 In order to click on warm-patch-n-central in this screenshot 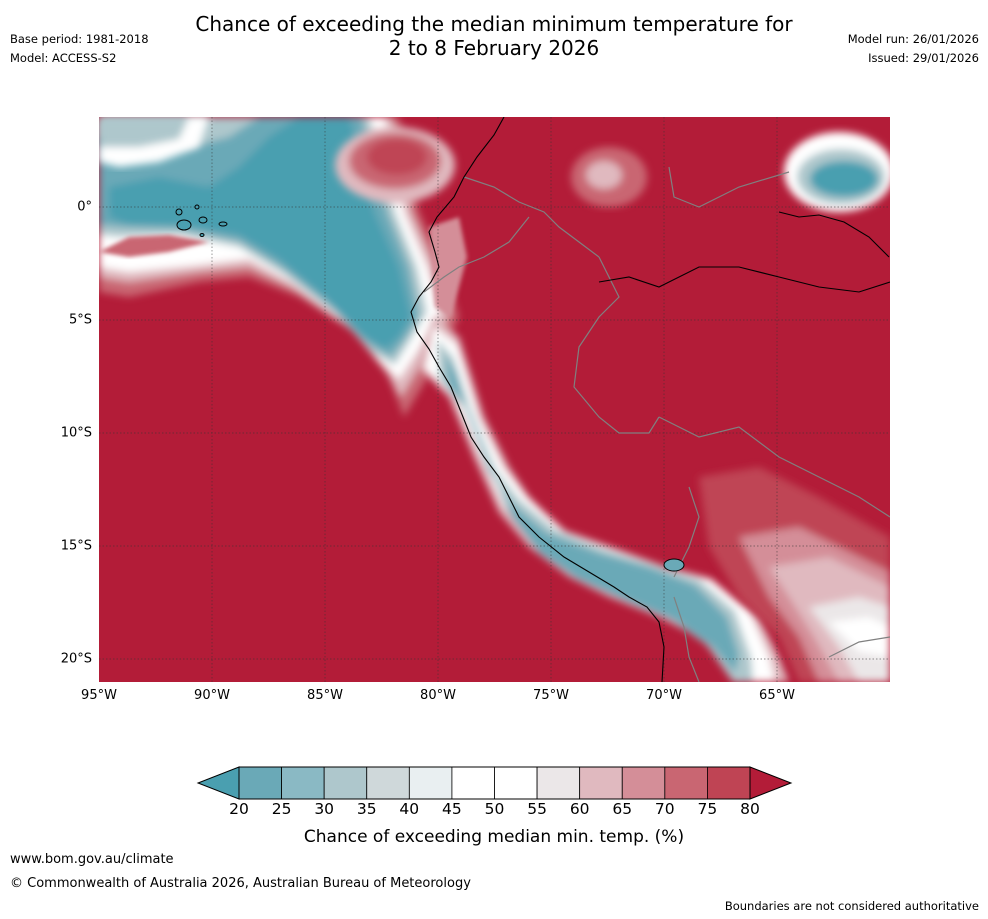, I will do `click(609, 177)`.